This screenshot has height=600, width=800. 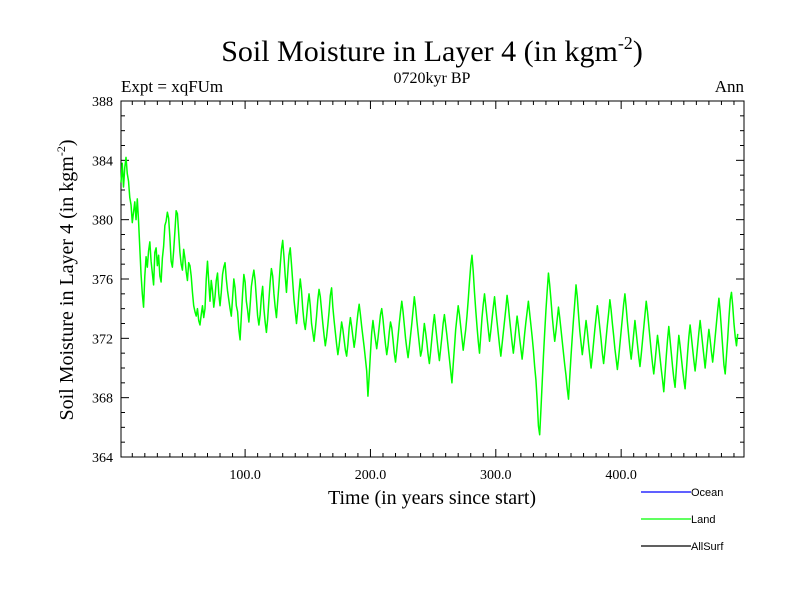 I want to click on legend-label: AllSurf, so click(x=707, y=547).